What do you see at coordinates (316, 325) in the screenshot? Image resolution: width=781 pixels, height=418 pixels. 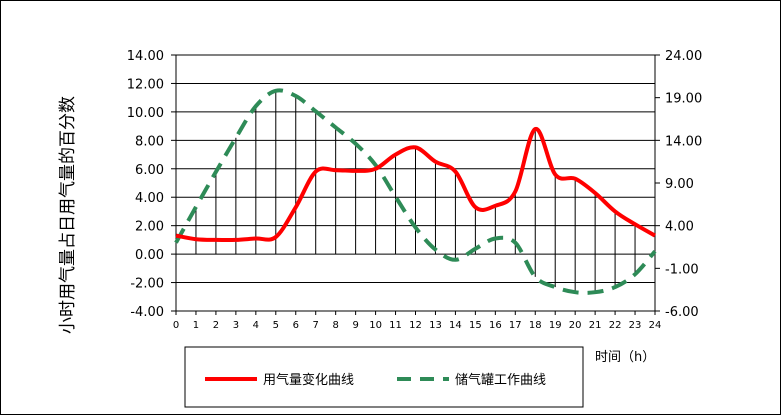 I see `x-tick-label: 7` at bounding box center [316, 325].